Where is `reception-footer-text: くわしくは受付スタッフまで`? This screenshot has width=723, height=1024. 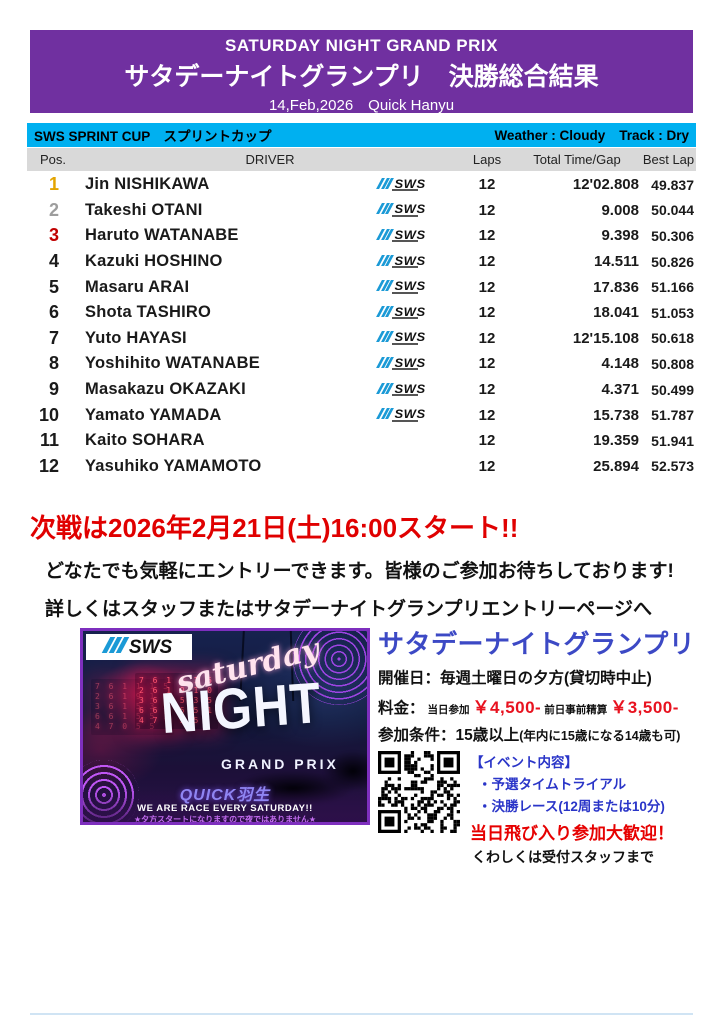
reception-footer-text: くわしくは受付スタッフまで is located at coordinates (563, 856).